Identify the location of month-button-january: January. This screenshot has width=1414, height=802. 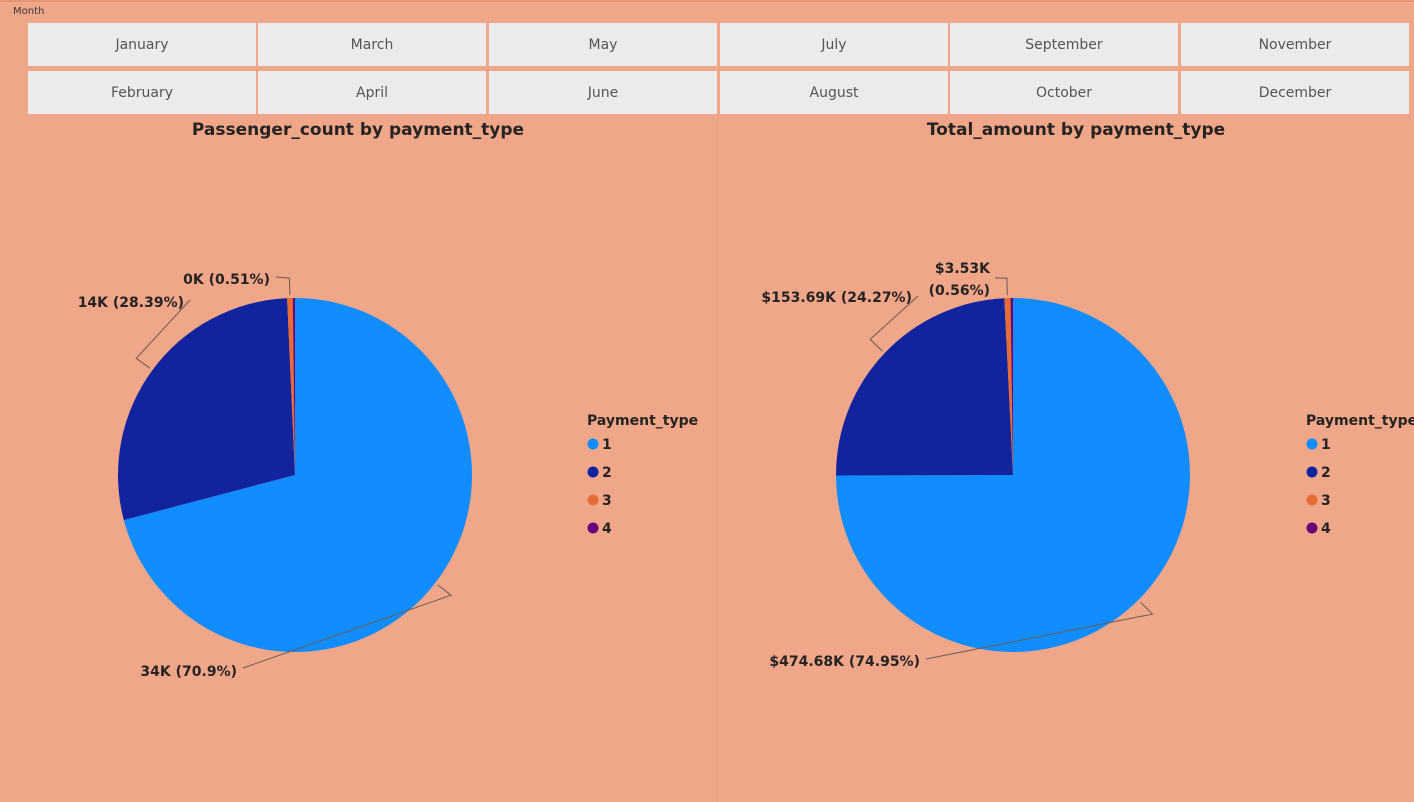
(142, 44).